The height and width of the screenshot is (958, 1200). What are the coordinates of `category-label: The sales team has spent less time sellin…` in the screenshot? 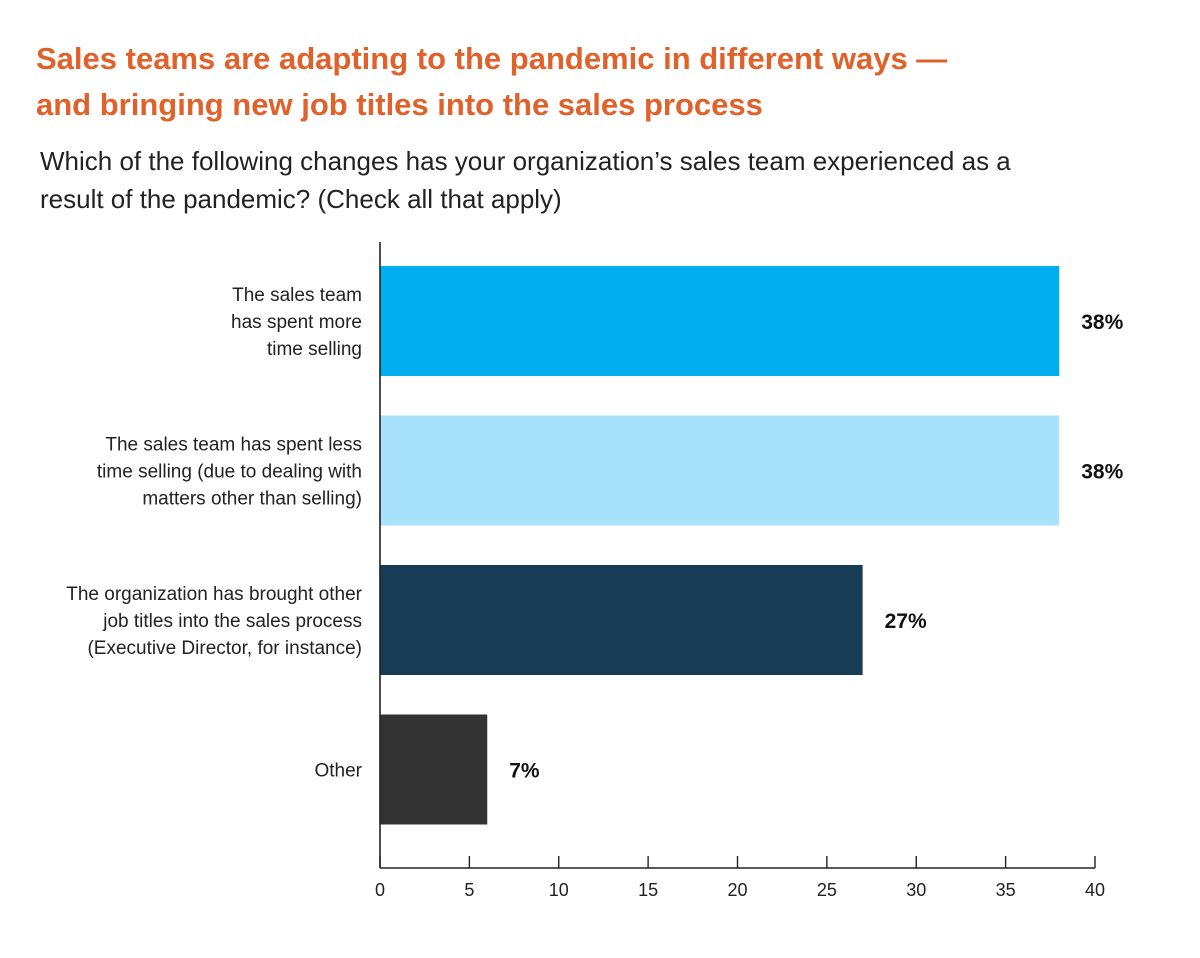 It's located at (229, 472).